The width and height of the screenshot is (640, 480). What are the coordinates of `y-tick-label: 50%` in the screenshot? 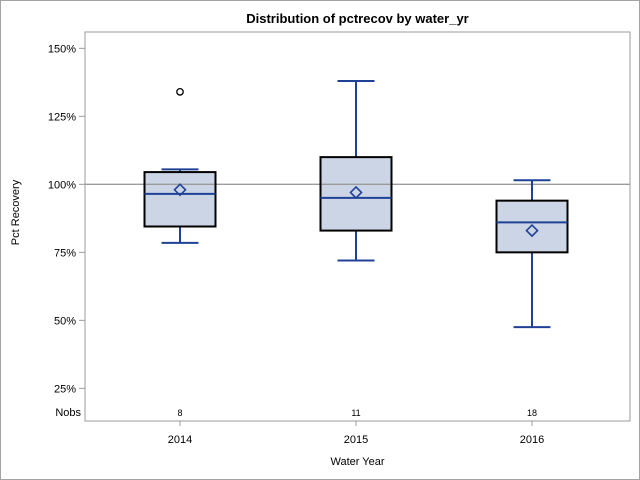 It's located at (65, 321).